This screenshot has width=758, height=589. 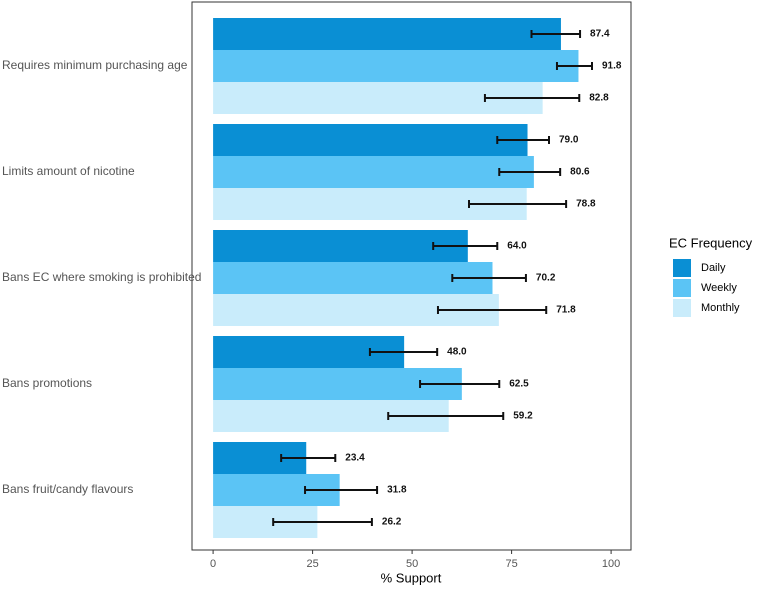 What do you see at coordinates (355, 458) in the screenshot?
I see `value-label: 23.4` at bounding box center [355, 458].